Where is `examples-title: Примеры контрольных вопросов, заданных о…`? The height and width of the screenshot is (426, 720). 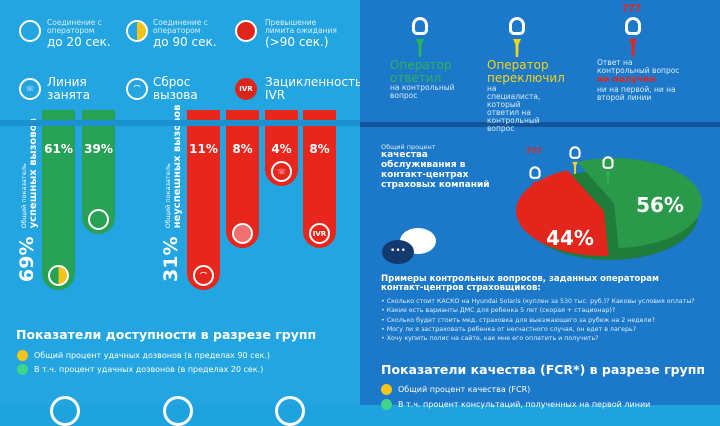 examples-title: Примеры контрольных вопросов, заданных о… is located at coordinates (520, 283).